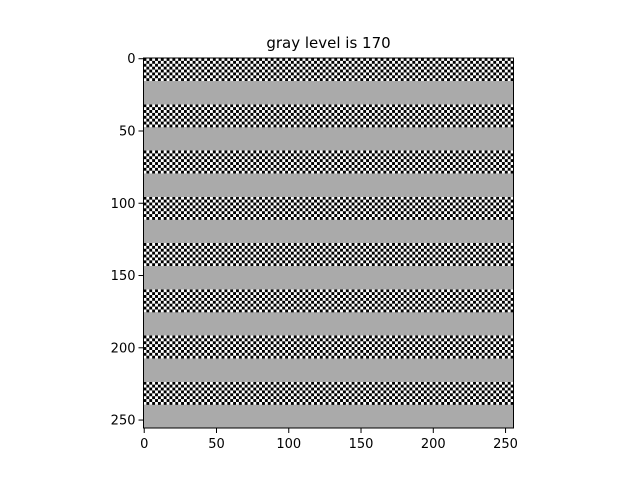  What do you see at coordinates (123, 204) in the screenshot?
I see `y-tick-label: 100` at bounding box center [123, 204].